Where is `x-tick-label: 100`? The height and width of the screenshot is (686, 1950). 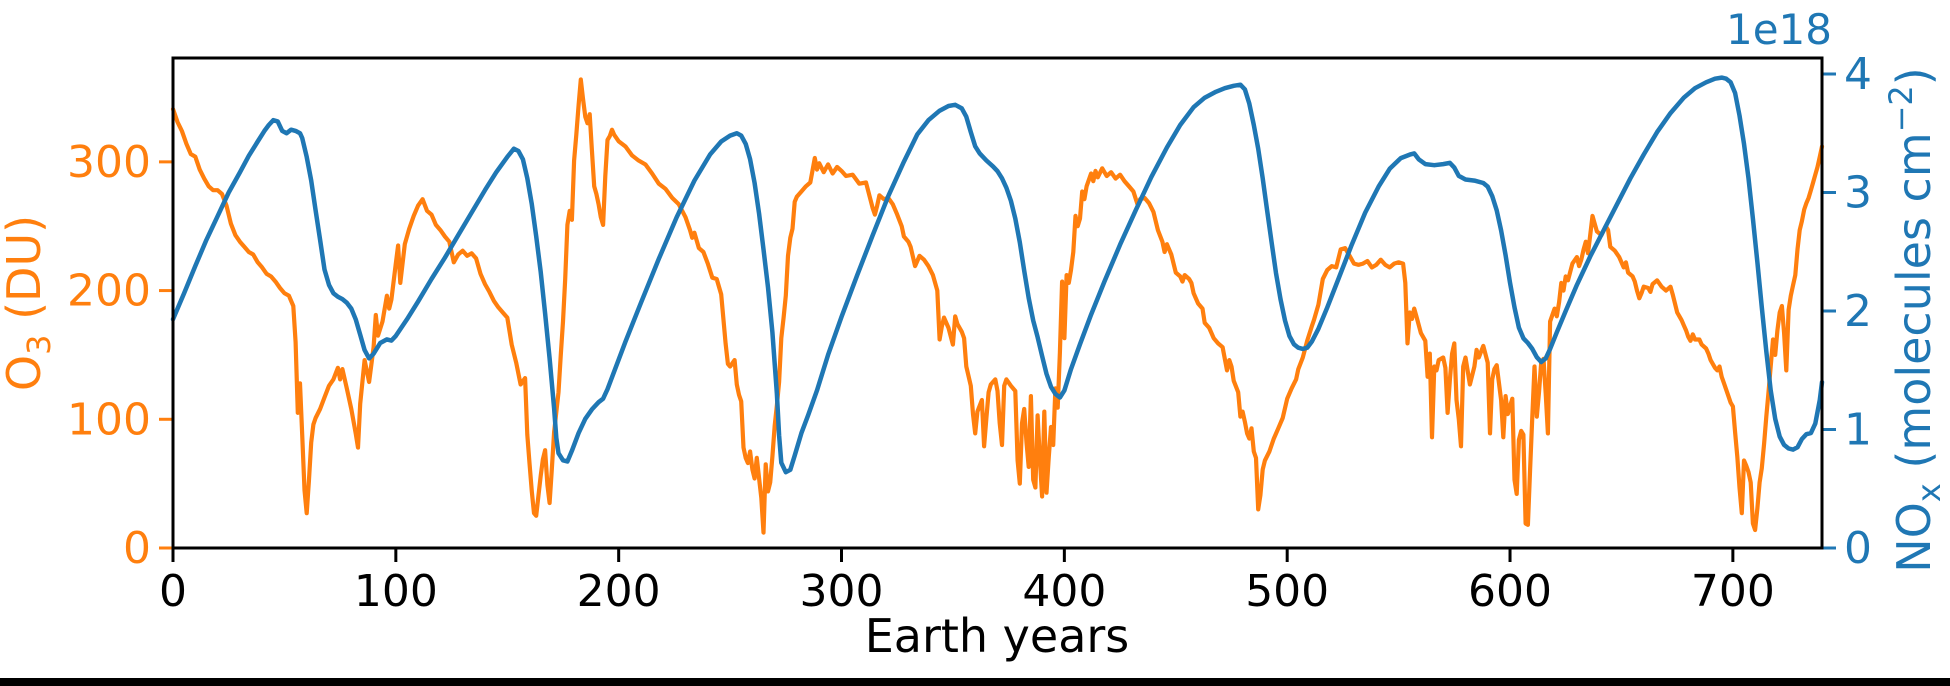 x-tick-label: 100 is located at coordinates (396, 591).